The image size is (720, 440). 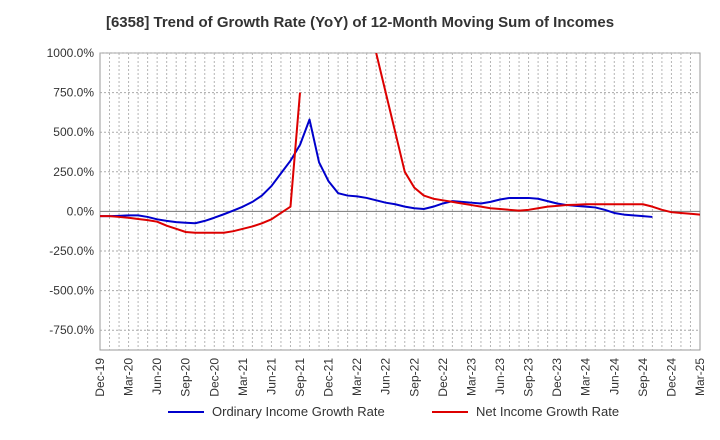 I want to click on legend-label-ordinary-income: Ordinary Income Growth Rate, so click(x=298, y=411).